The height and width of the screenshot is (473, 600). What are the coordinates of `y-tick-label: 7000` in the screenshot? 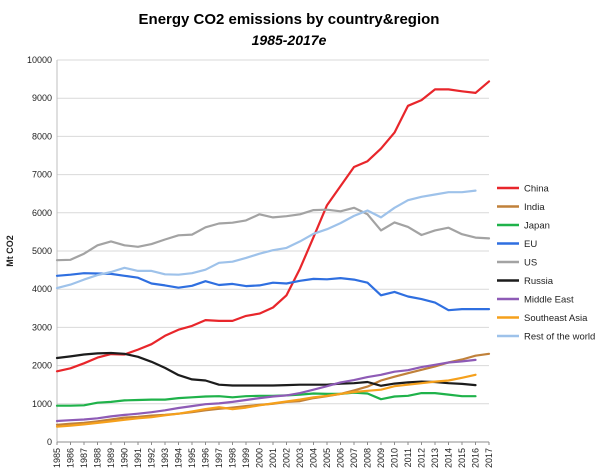 It's located at (42, 175).